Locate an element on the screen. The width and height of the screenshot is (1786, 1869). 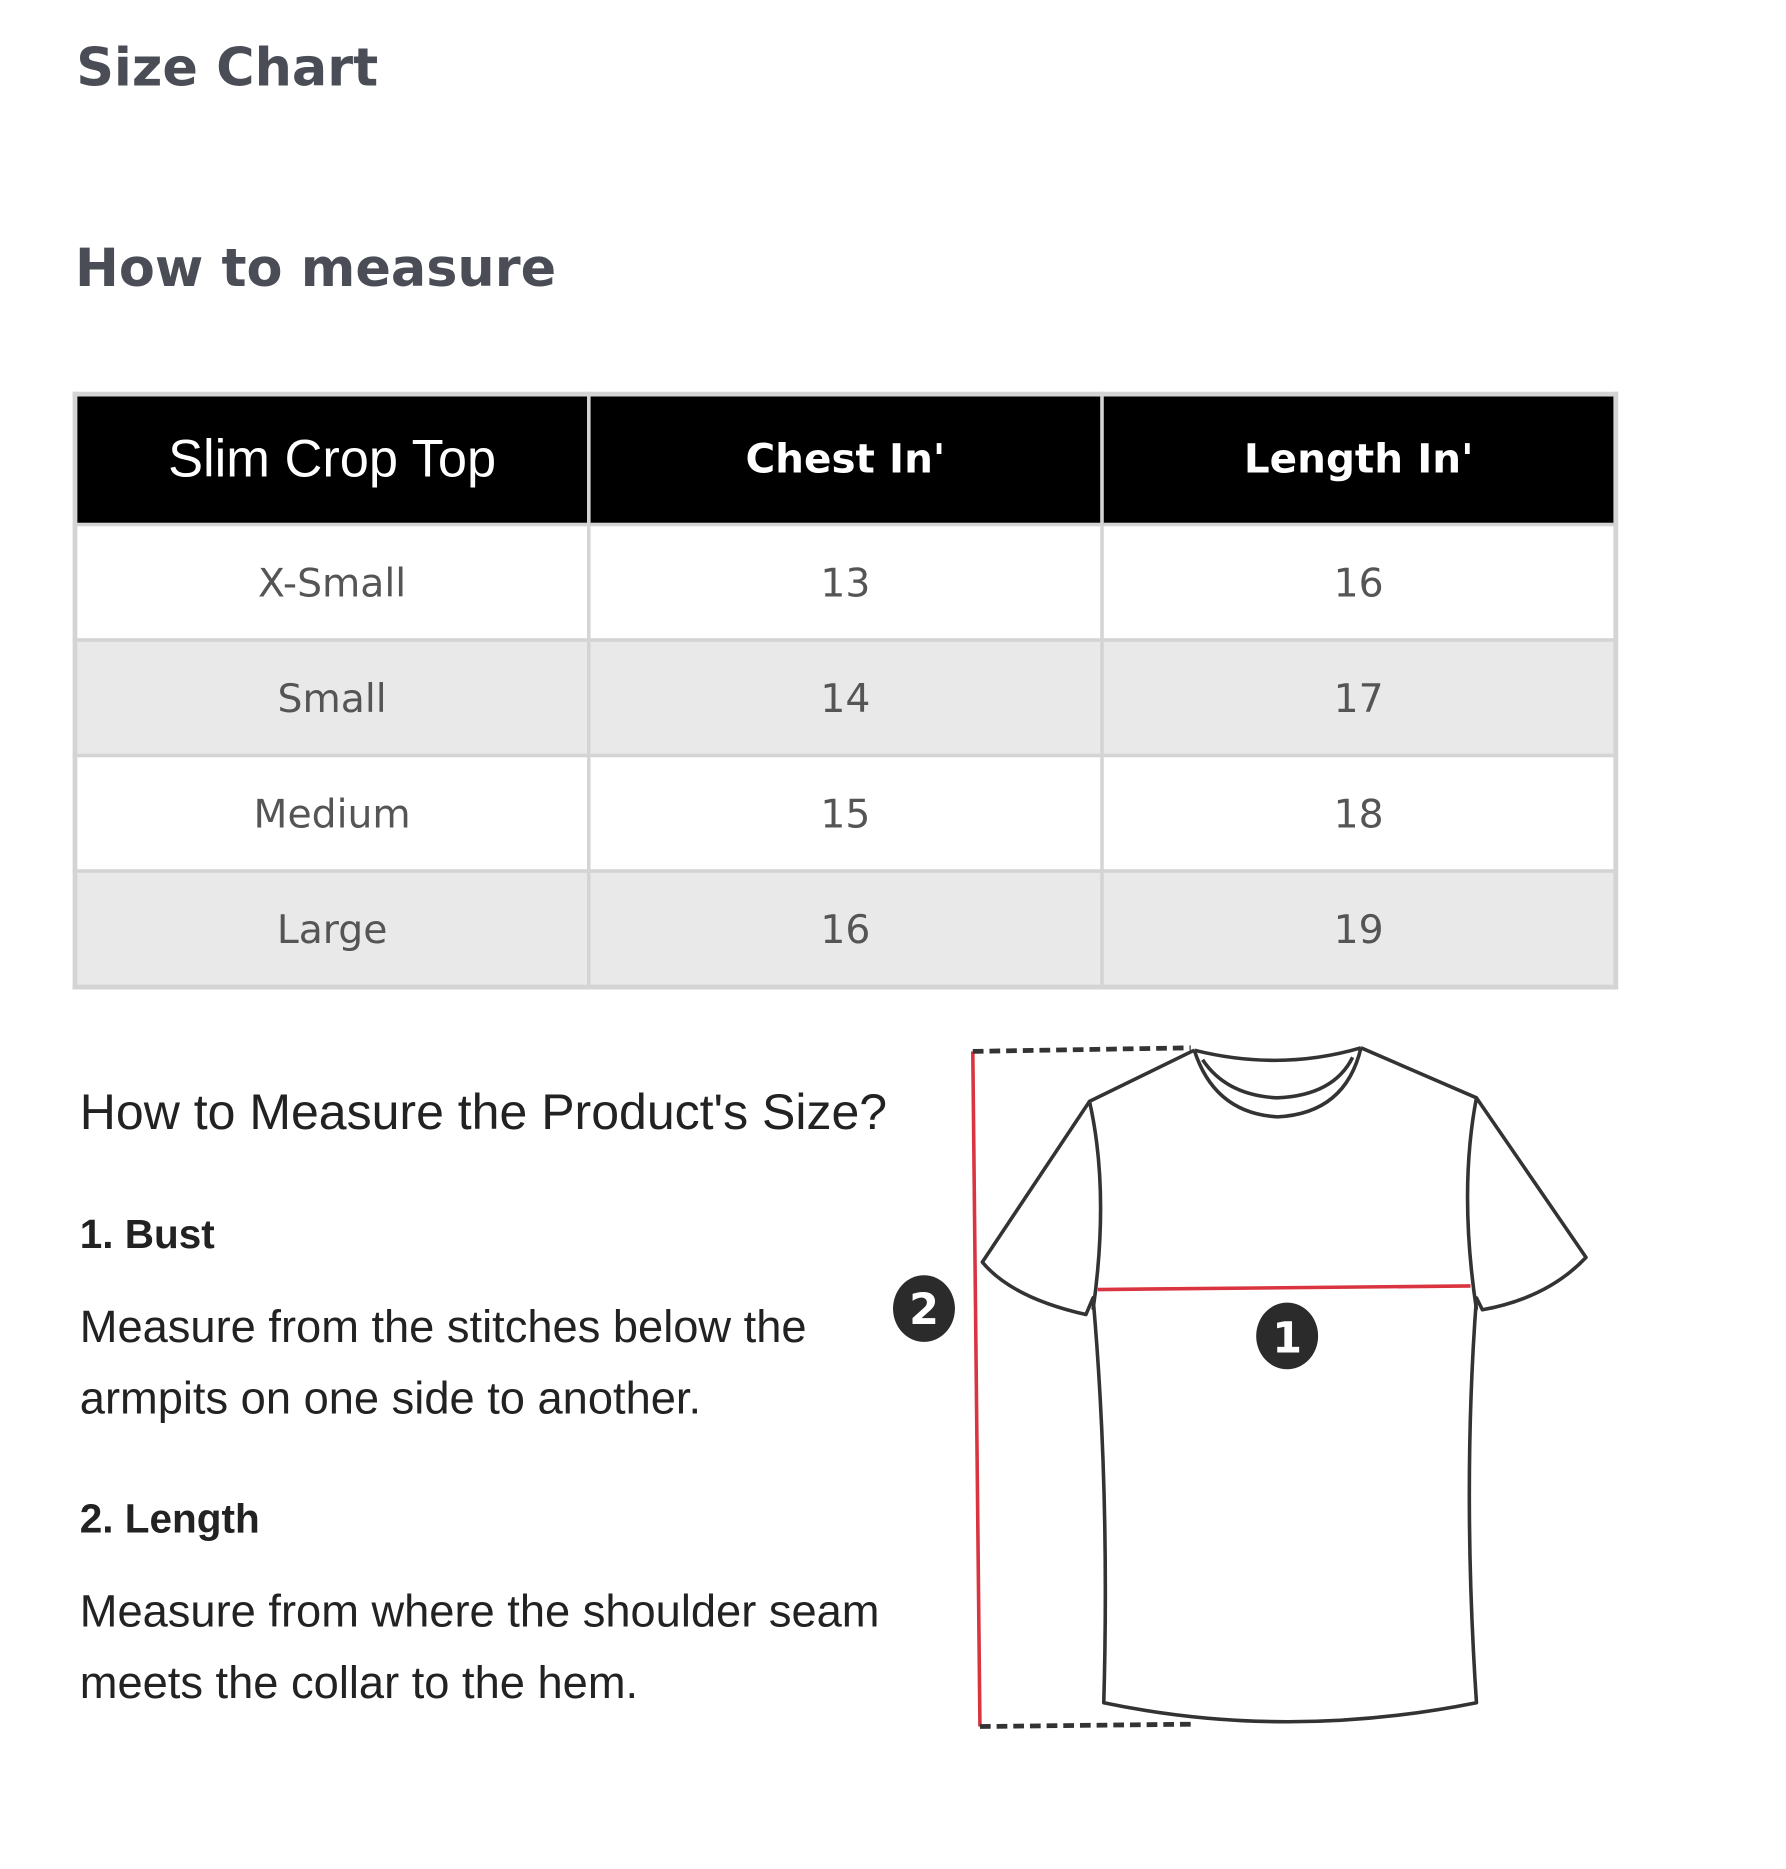
marker-1: 1 is located at coordinates (1287, 1336).